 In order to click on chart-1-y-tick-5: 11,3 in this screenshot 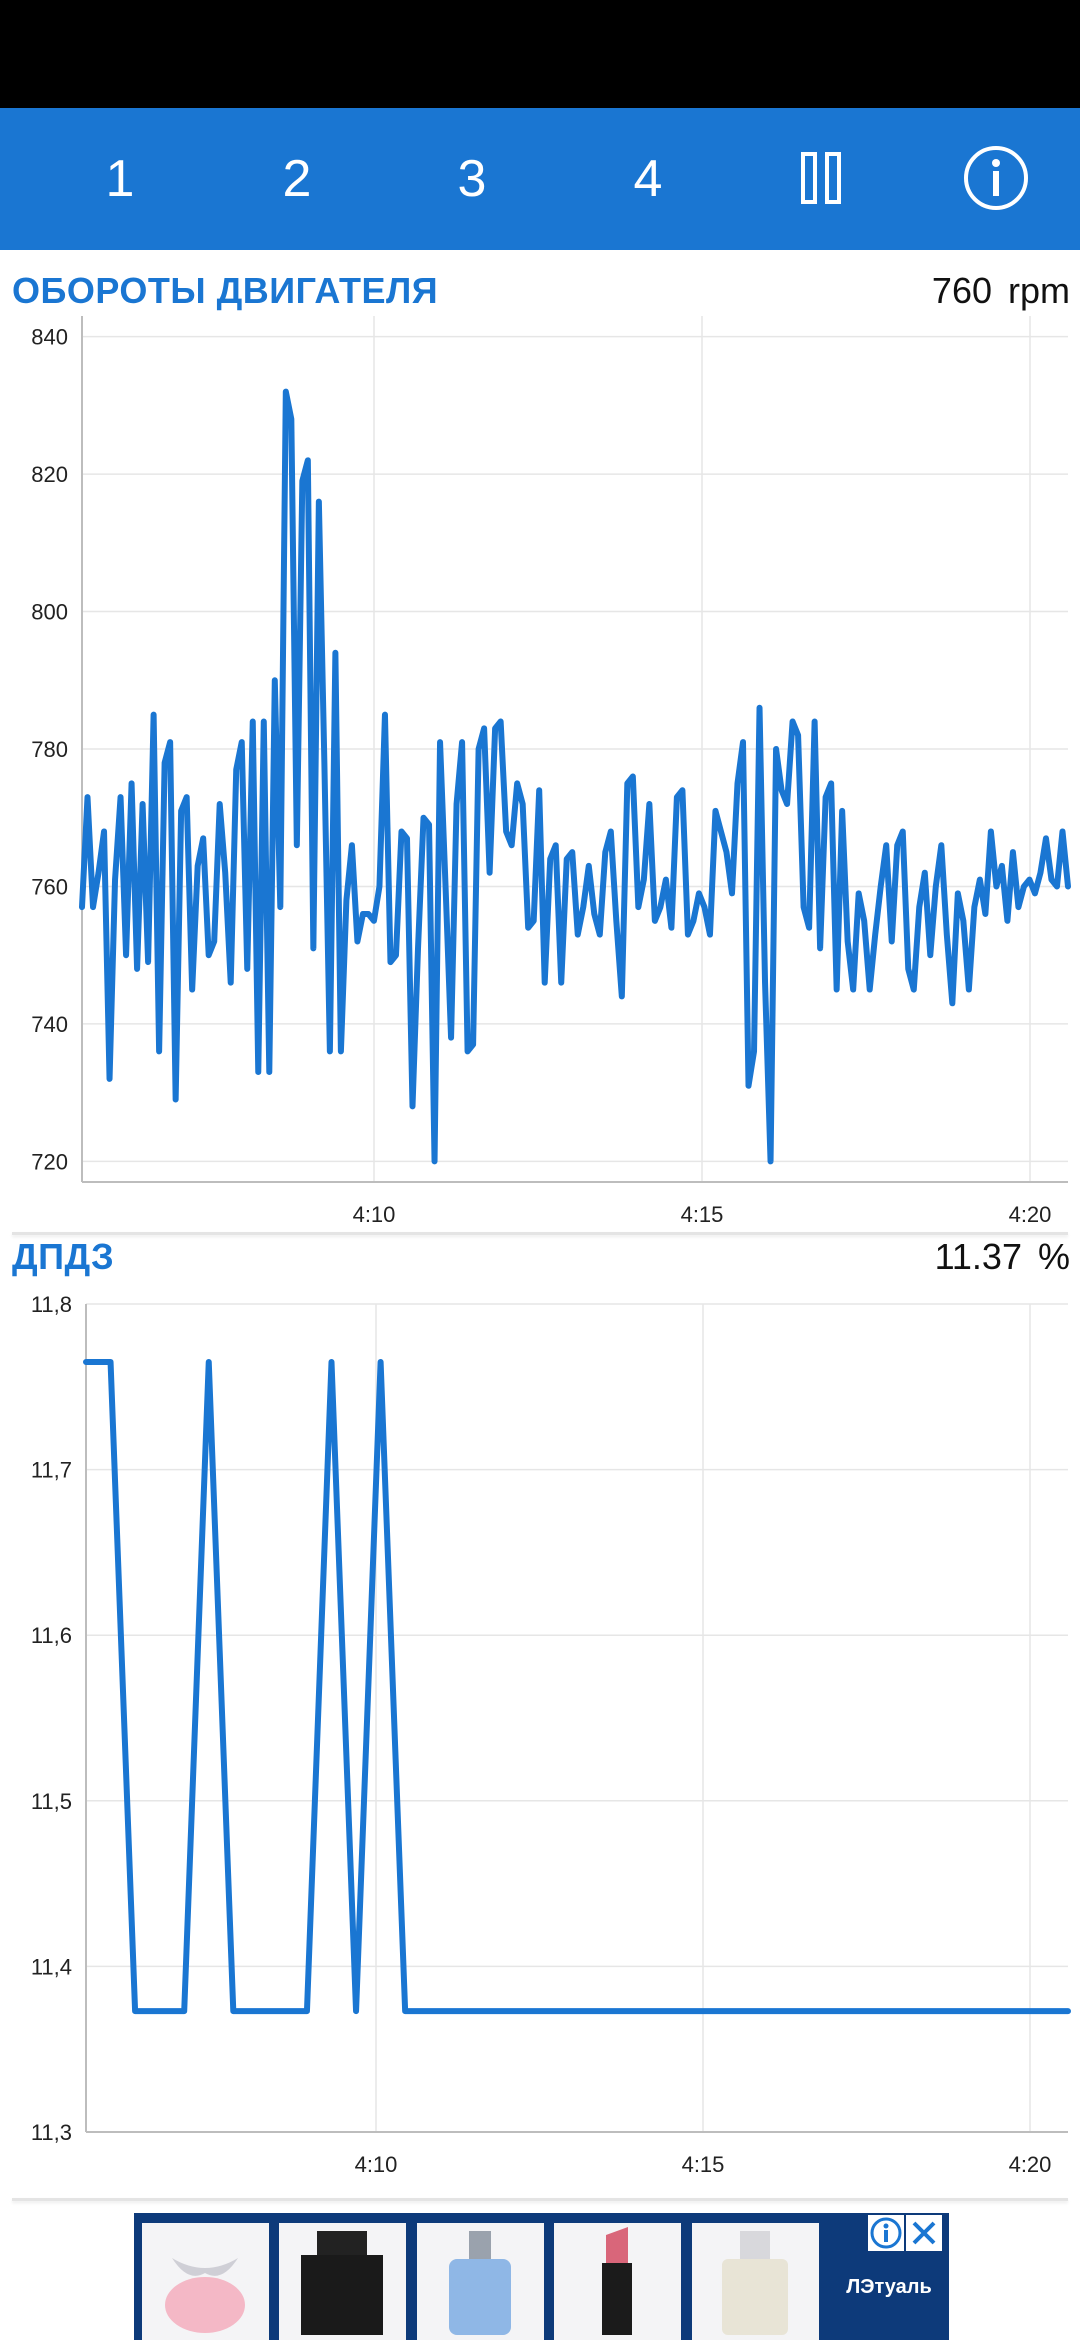, I will do `click(51, 2132)`.